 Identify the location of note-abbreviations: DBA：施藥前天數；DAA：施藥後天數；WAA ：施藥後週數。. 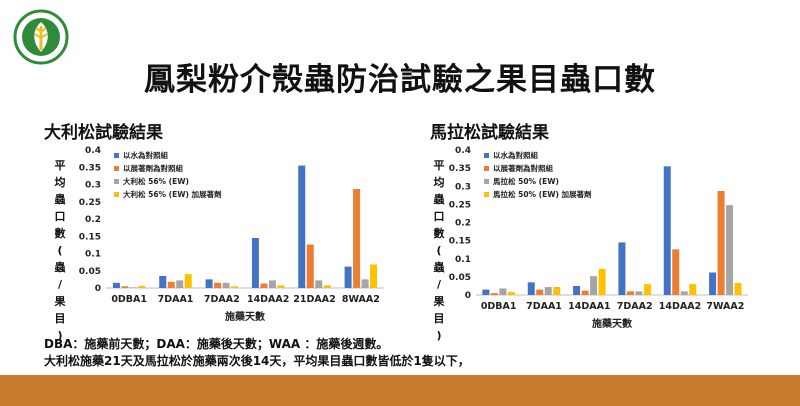
(216, 344).